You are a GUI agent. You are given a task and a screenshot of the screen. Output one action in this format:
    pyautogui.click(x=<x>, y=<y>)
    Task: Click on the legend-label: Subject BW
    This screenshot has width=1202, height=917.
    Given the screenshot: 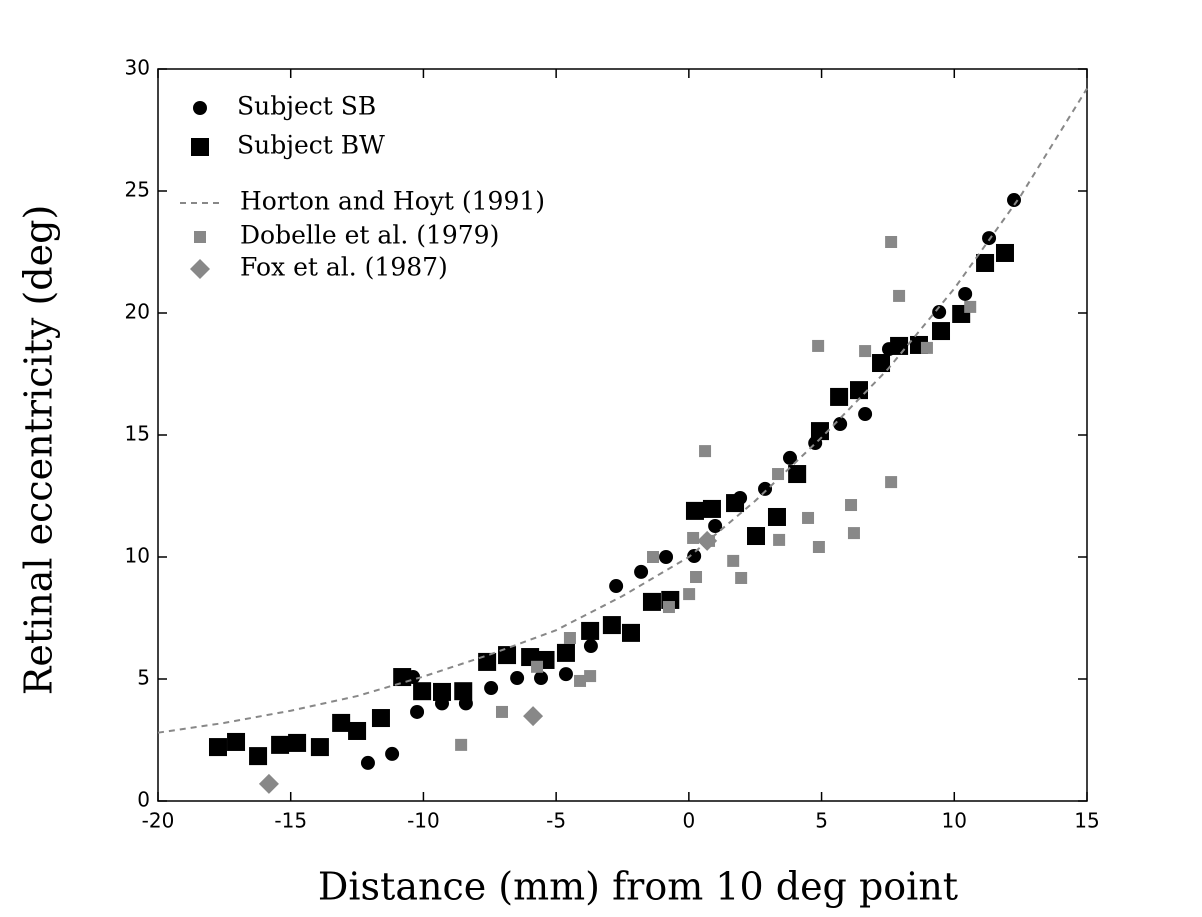 What is the action you would take?
    pyautogui.click(x=311, y=145)
    